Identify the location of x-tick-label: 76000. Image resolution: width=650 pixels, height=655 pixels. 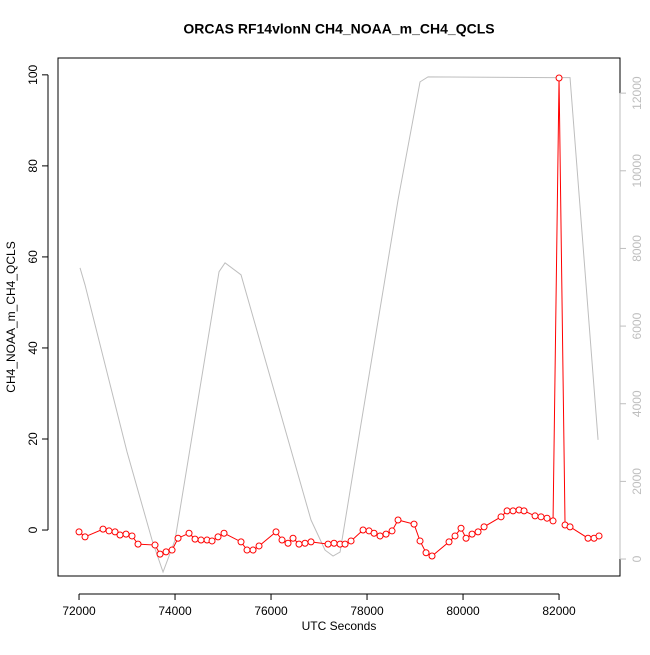
(271, 611).